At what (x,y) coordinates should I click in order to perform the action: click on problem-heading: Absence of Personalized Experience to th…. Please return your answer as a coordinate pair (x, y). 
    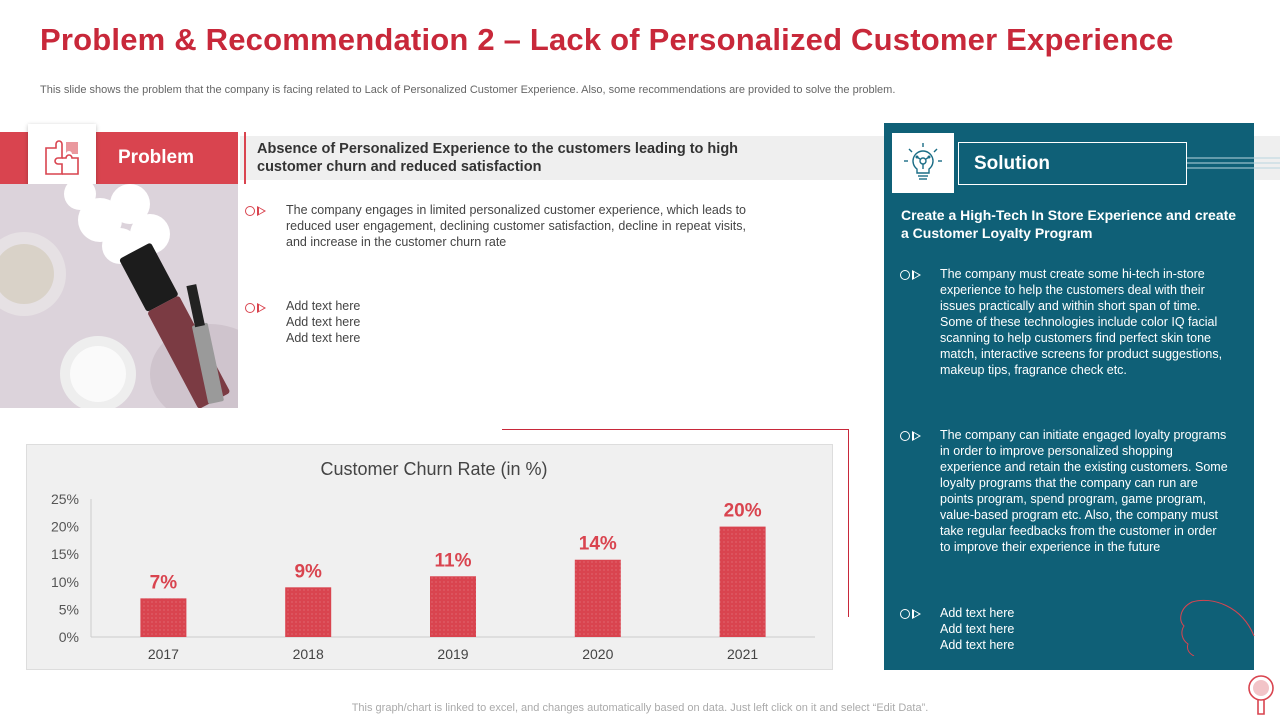
    Looking at the image, I should click on (498, 158).